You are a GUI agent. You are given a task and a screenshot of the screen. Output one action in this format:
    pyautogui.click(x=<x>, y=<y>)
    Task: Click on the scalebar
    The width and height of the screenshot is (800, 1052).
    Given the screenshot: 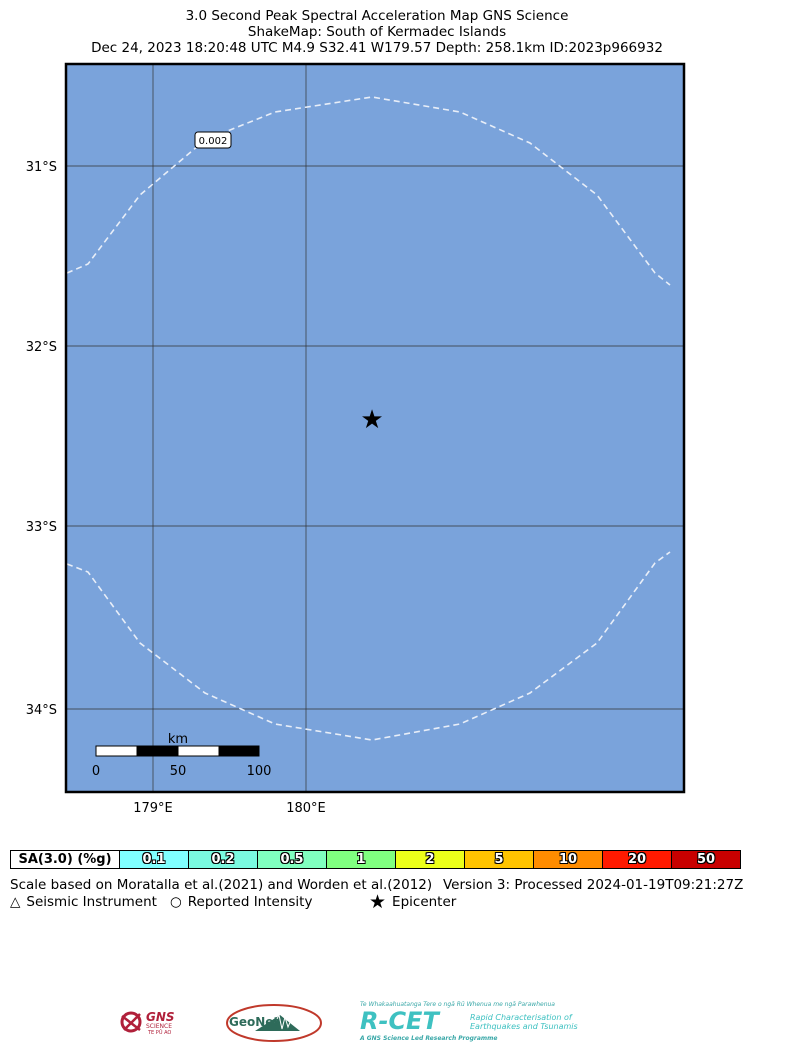 What is the action you would take?
    pyautogui.click(x=177, y=751)
    